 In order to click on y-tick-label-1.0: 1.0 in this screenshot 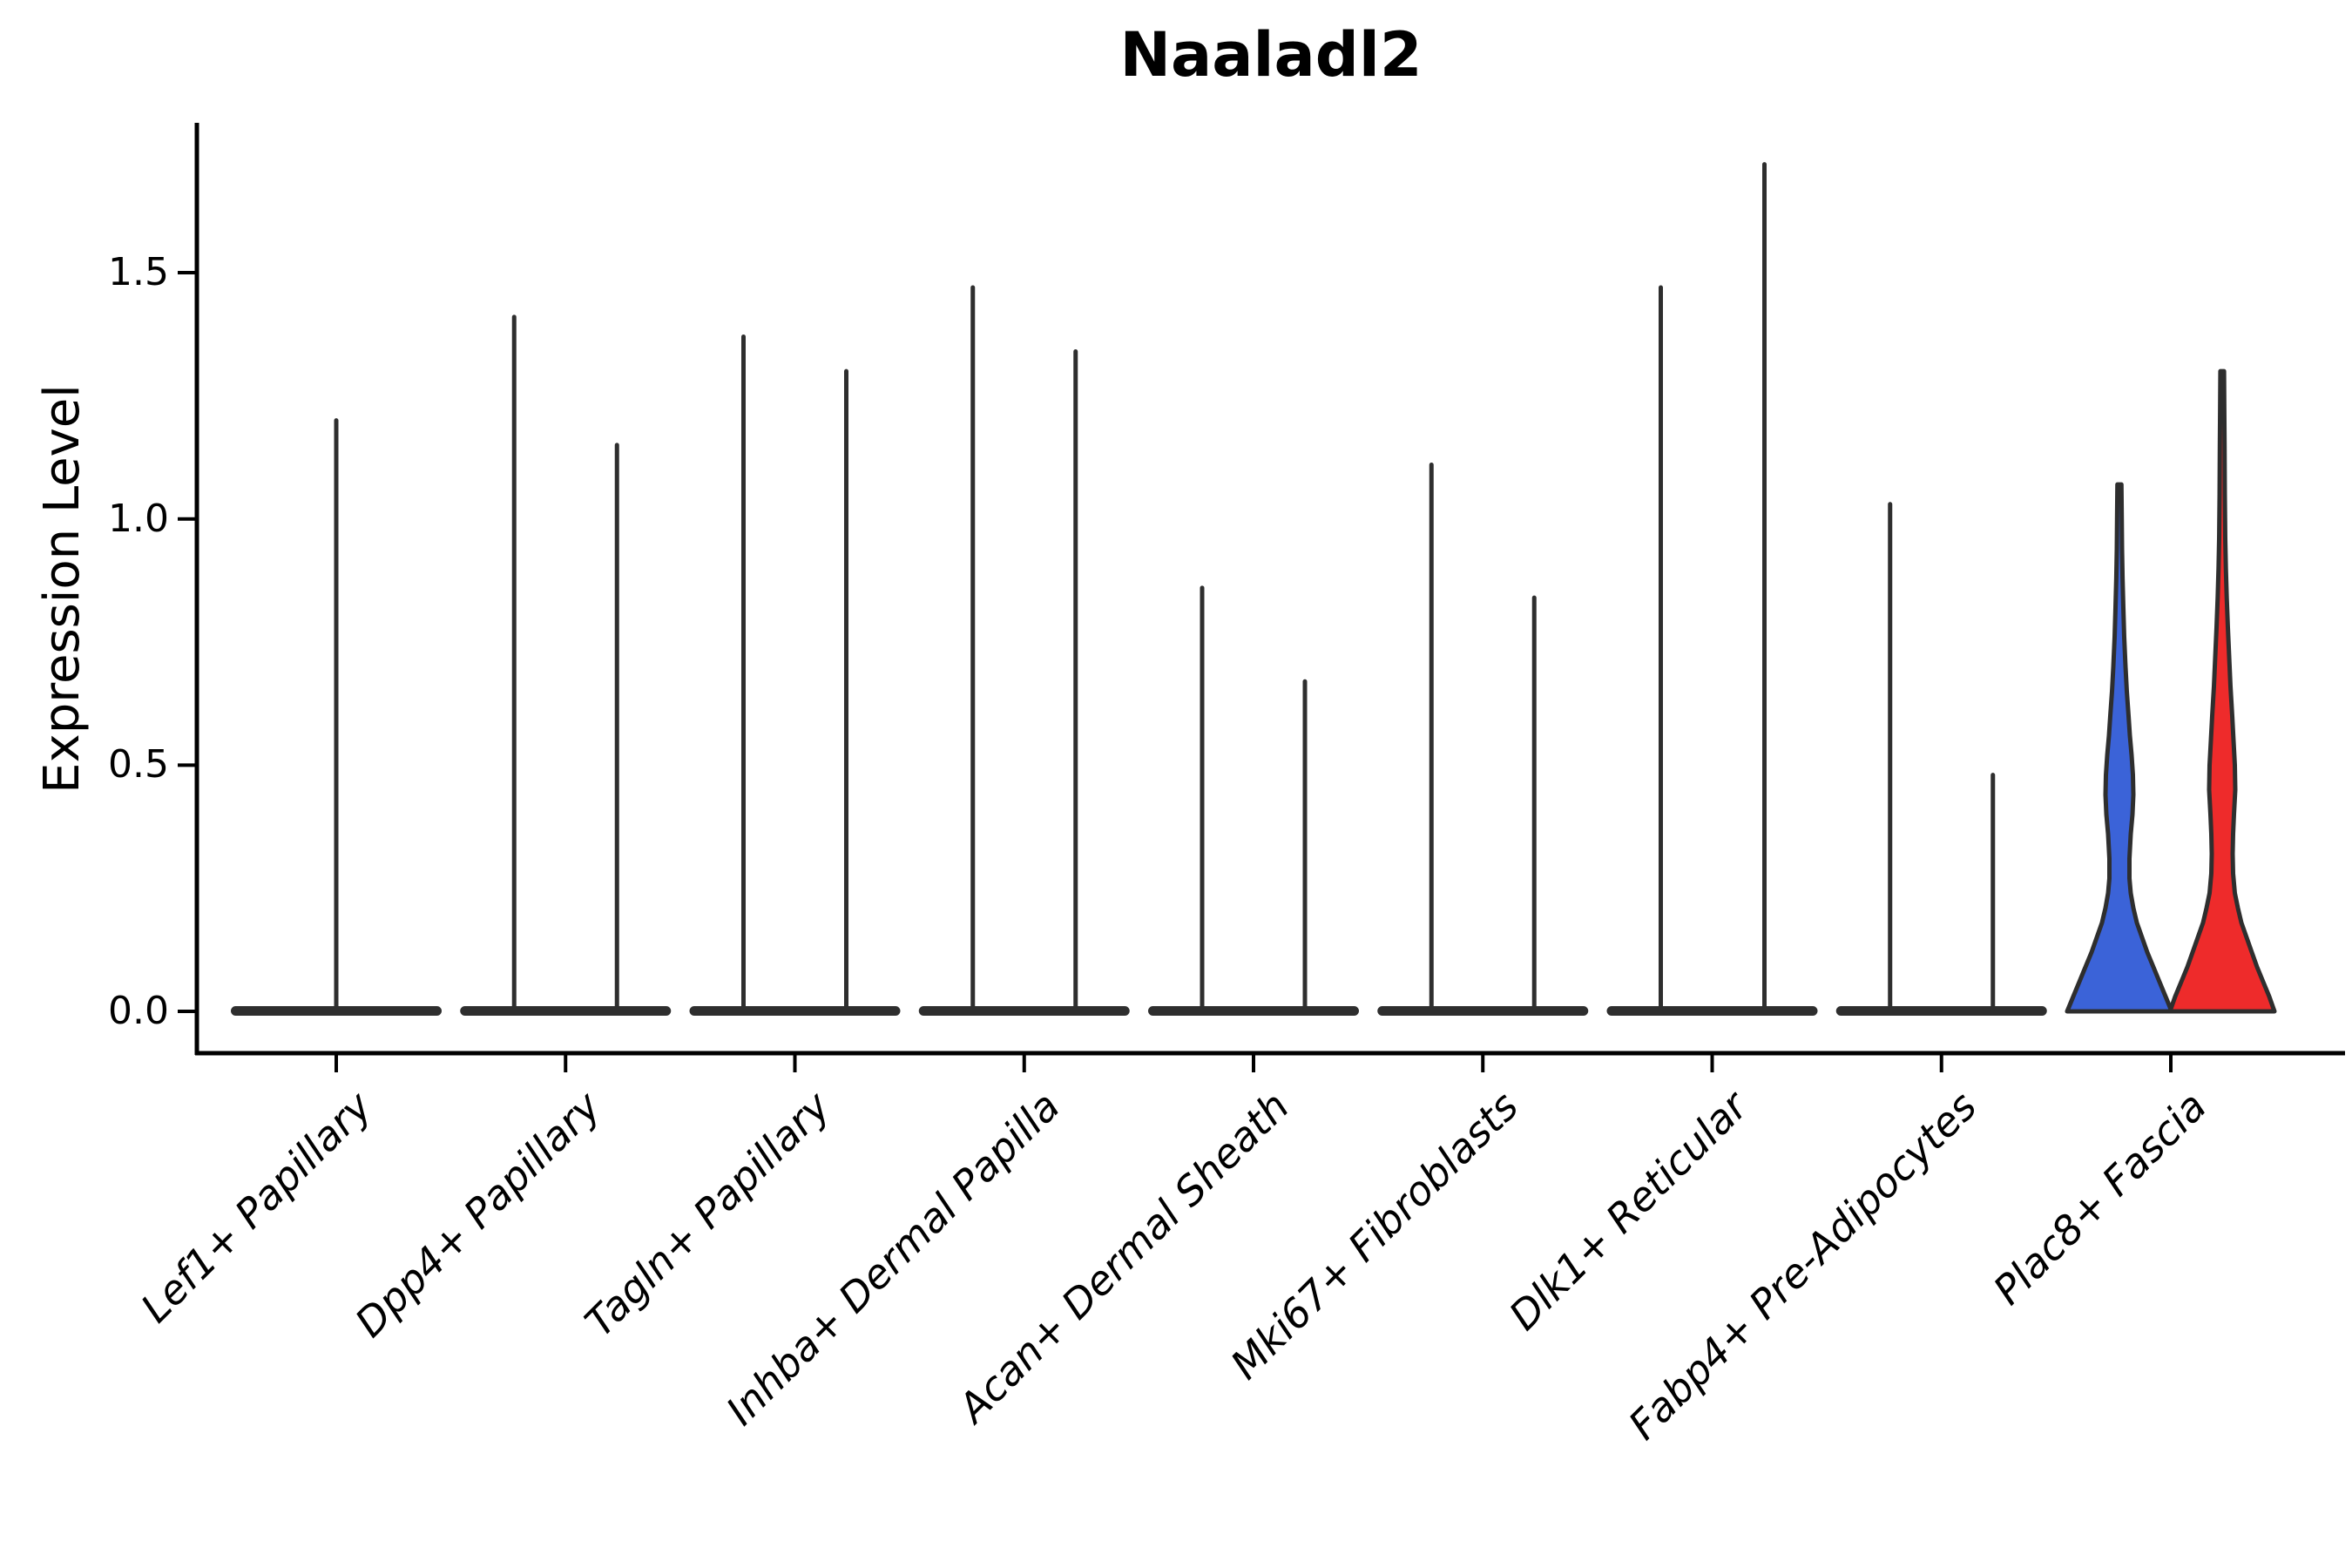, I will do `click(138, 519)`.